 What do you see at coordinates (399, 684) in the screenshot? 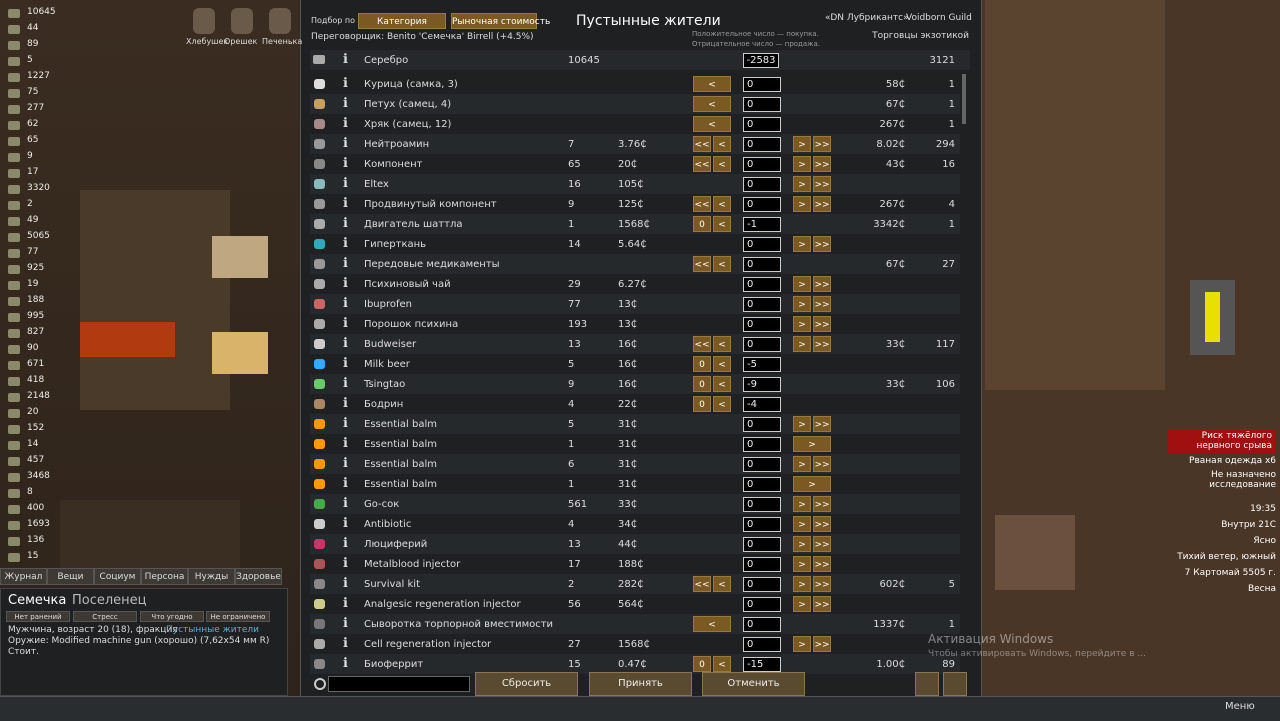
I see `search-input` at bounding box center [399, 684].